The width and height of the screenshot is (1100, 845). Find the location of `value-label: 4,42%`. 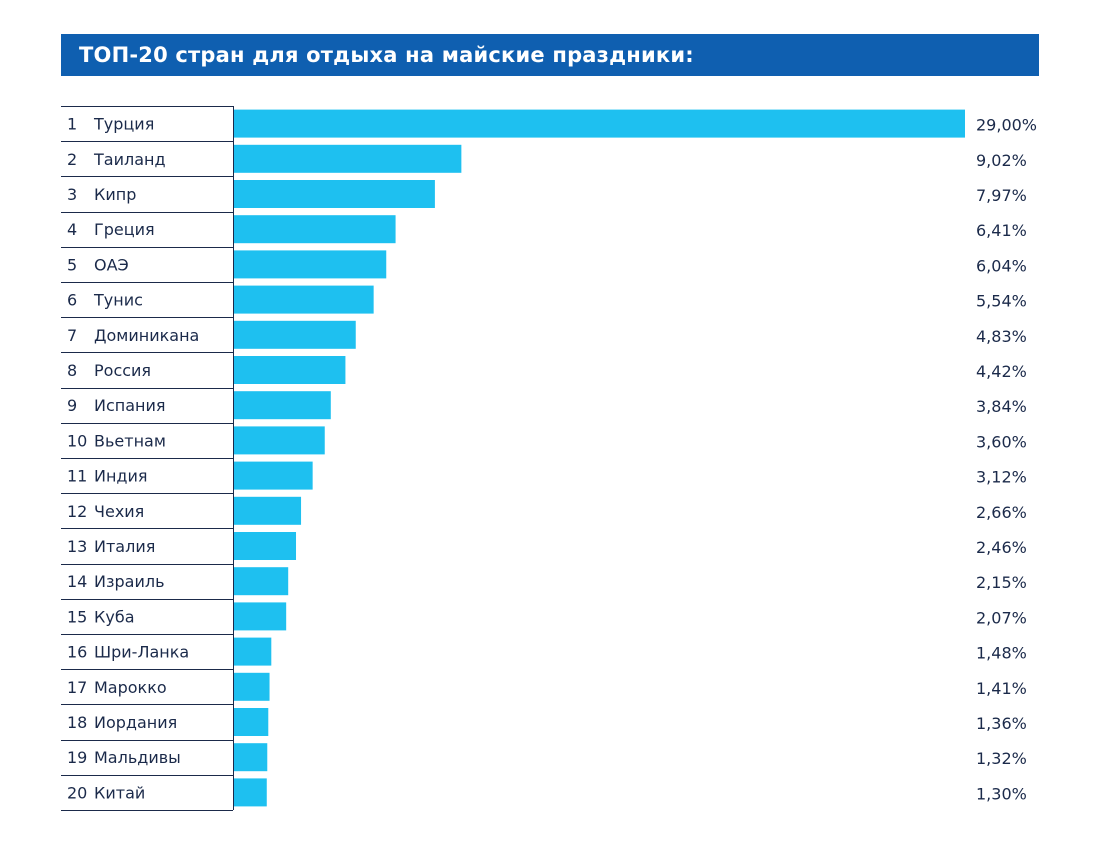

value-label: 4,42% is located at coordinates (1001, 371).